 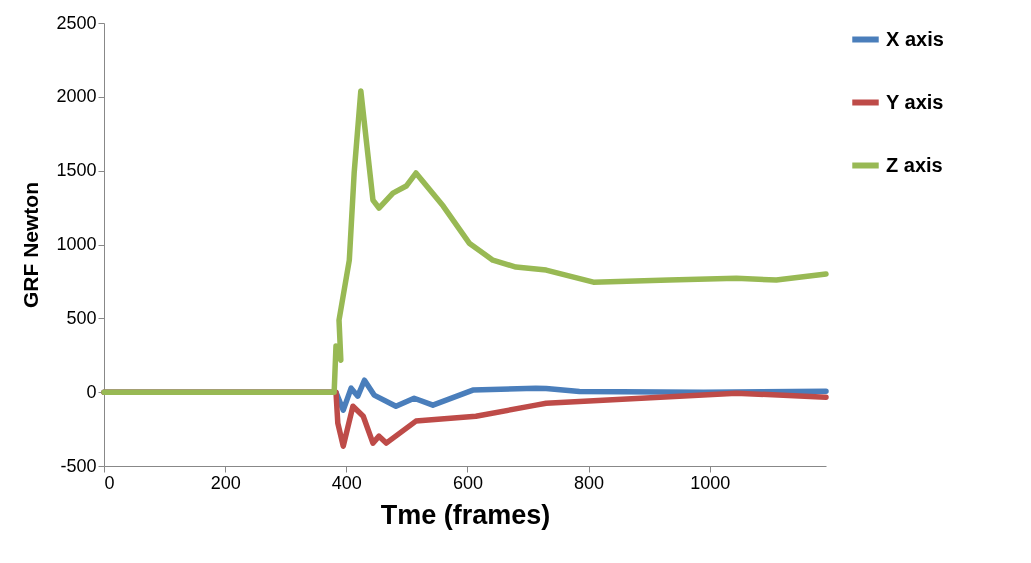 What do you see at coordinates (225, 482) in the screenshot?
I see `x-tick-label: 200` at bounding box center [225, 482].